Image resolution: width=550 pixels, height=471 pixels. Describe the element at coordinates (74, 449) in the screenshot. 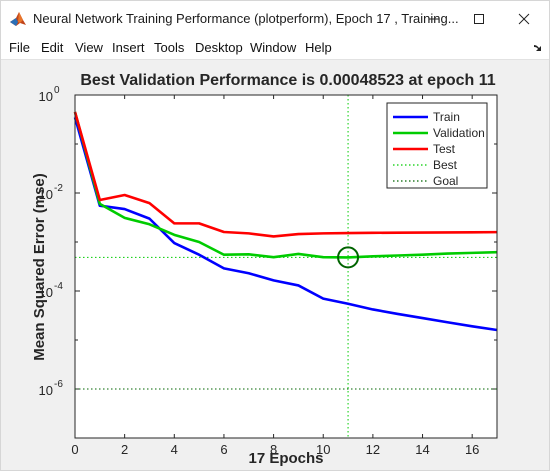

I see `x-tick-label: 0` at that location.